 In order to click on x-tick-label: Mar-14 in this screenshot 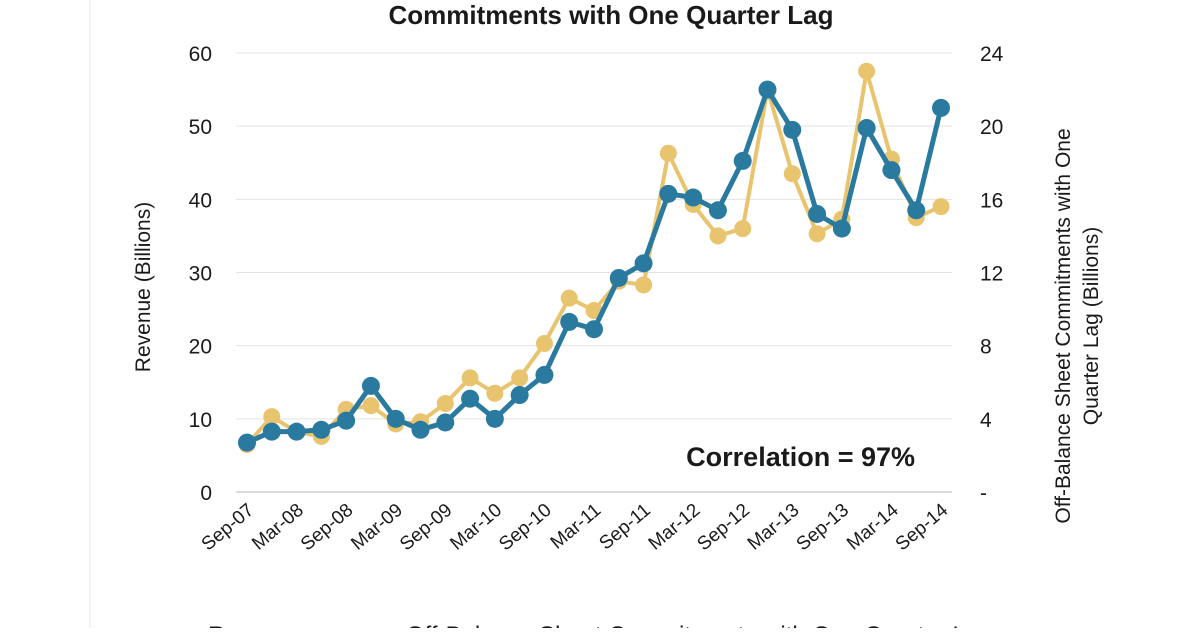, I will do `click(873, 526)`.